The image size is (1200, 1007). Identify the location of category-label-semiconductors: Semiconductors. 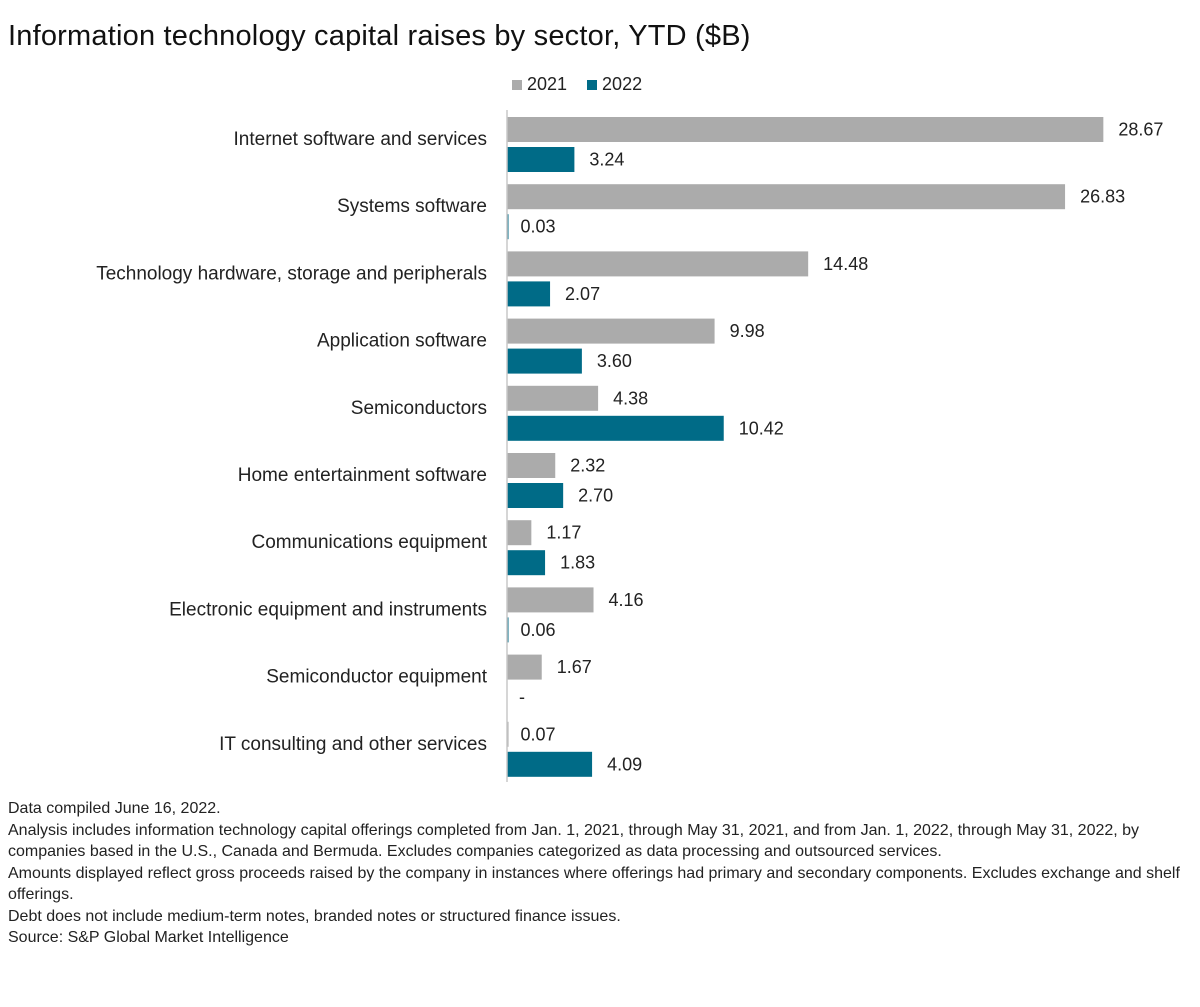
(419, 408).